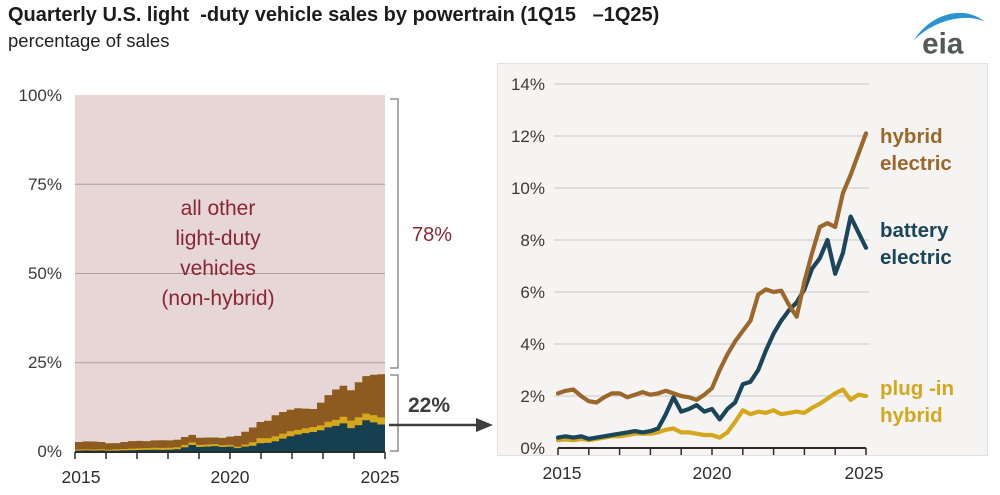 The image size is (1000, 495). Describe the element at coordinates (528, 136) in the screenshot. I see `right-ytick-12: 12%` at that location.